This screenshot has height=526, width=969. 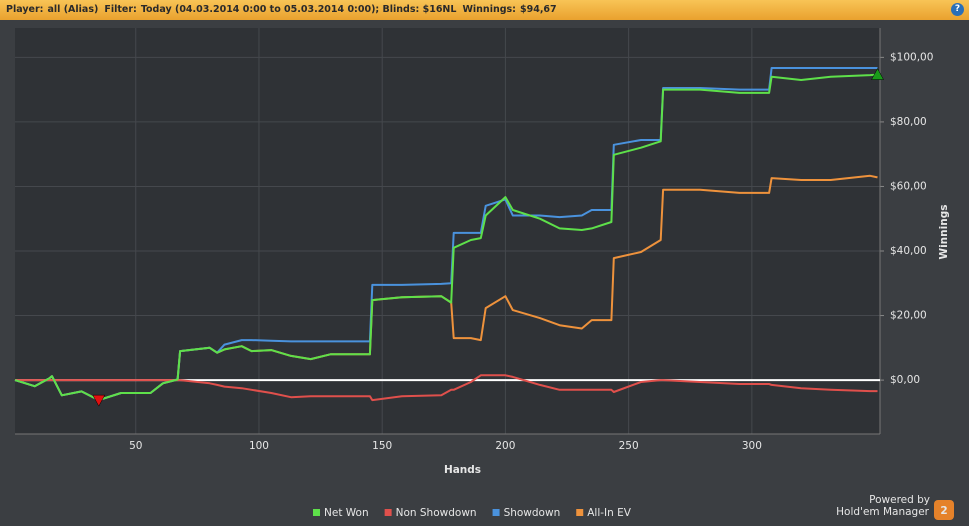 I want to click on y-axis-label: Winnings, so click(x=944, y=232).